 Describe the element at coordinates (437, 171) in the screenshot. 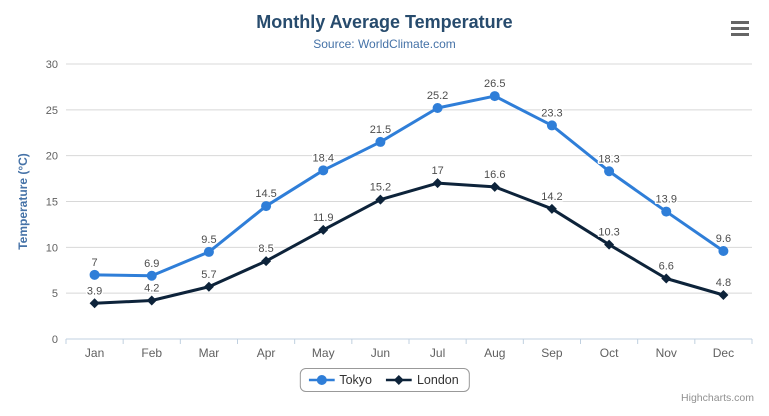

I see `data-label: 17` at that location.